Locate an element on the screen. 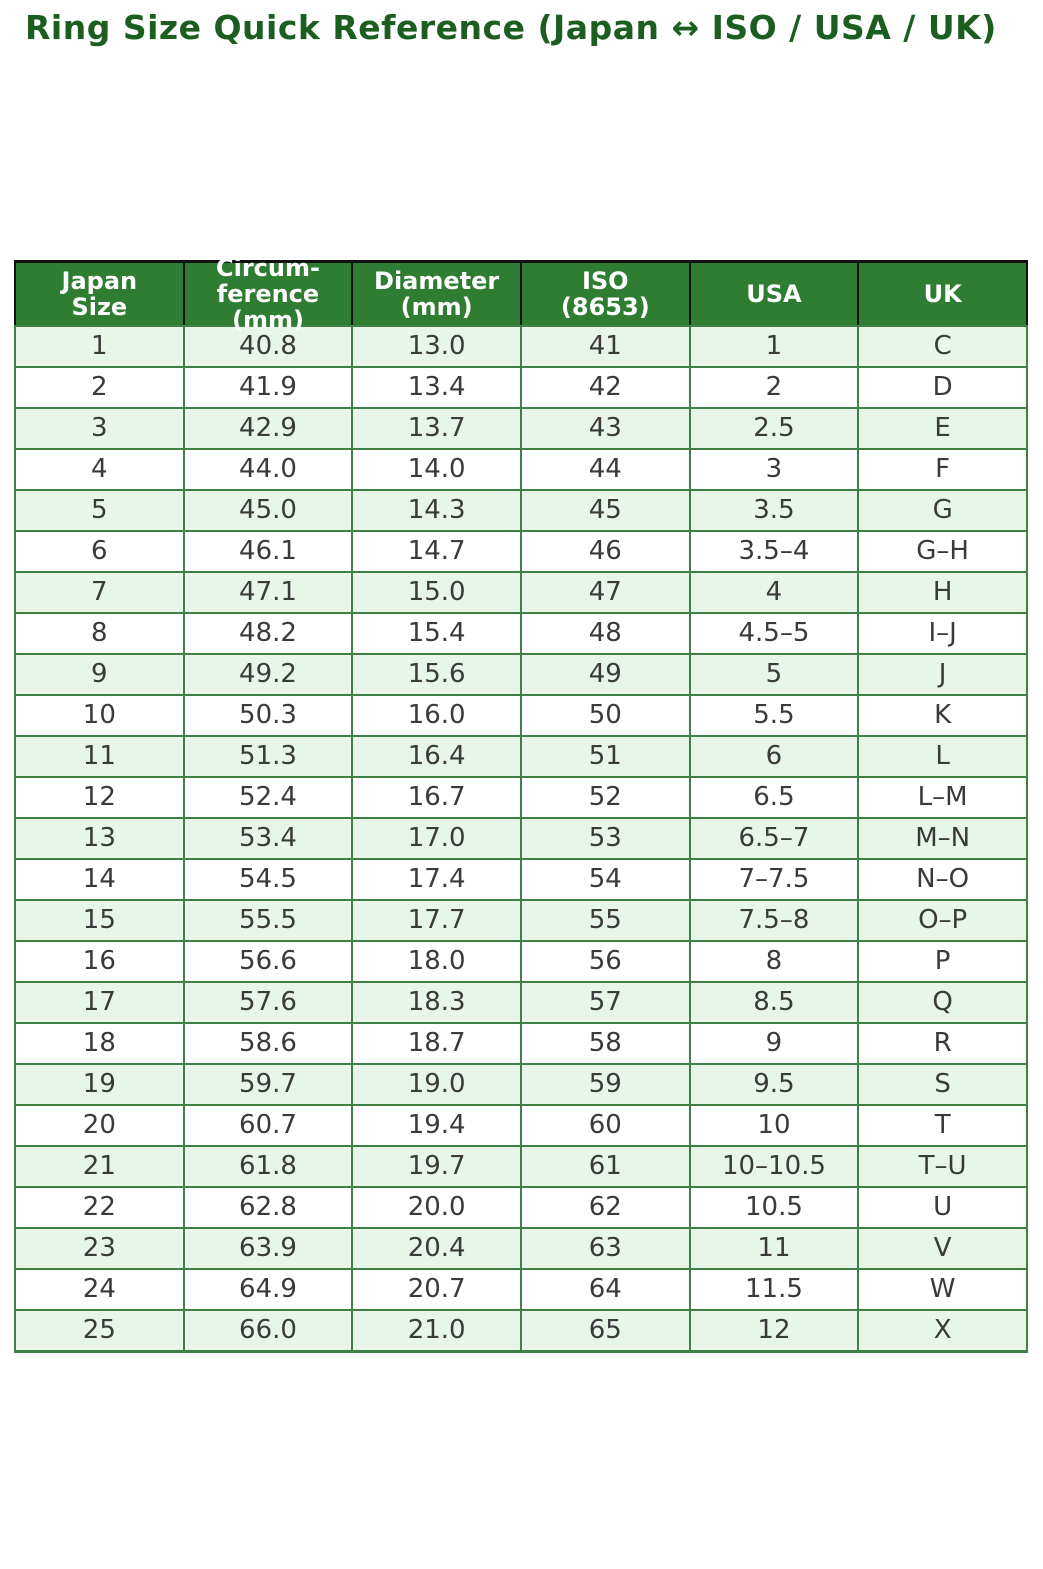  table-row: 15 55.5 17.7 55 7.5–8 O–P is located at coordinates (521, 920).